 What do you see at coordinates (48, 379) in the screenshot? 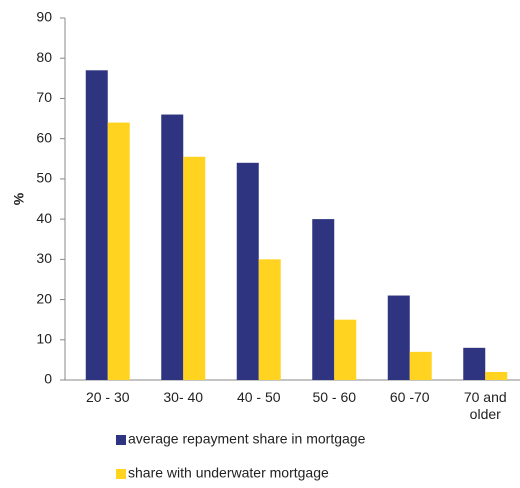
I see `y-tick-label: 0` at bounding box center [48, 379].